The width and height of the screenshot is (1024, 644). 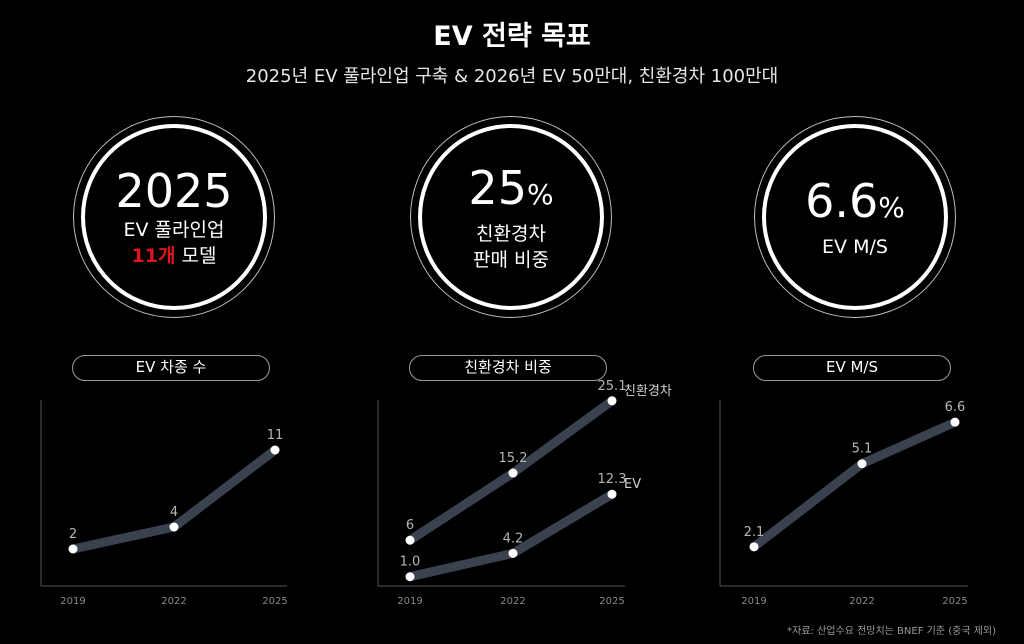 What do you see at coordinates (513, 538) in the screenshot?
I see `data-label: 4.2` at bounding box center [513, 538].